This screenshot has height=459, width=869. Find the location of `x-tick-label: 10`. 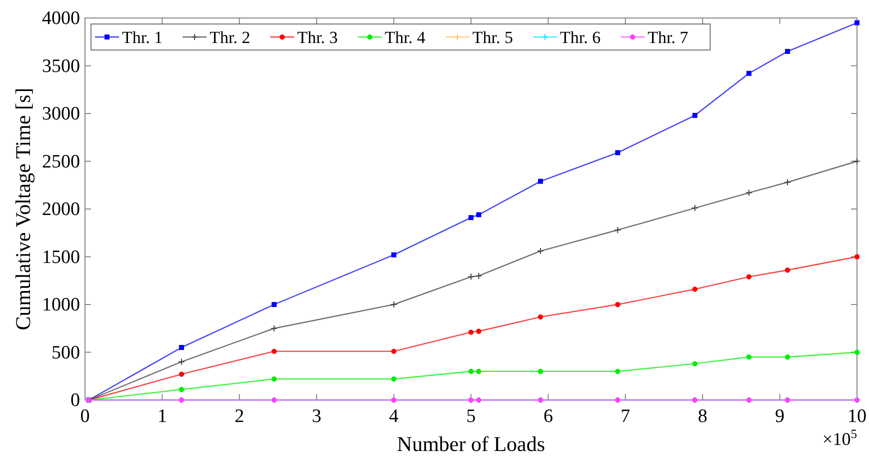

x-tick-label: 10 is located at coordinates (857, 416).